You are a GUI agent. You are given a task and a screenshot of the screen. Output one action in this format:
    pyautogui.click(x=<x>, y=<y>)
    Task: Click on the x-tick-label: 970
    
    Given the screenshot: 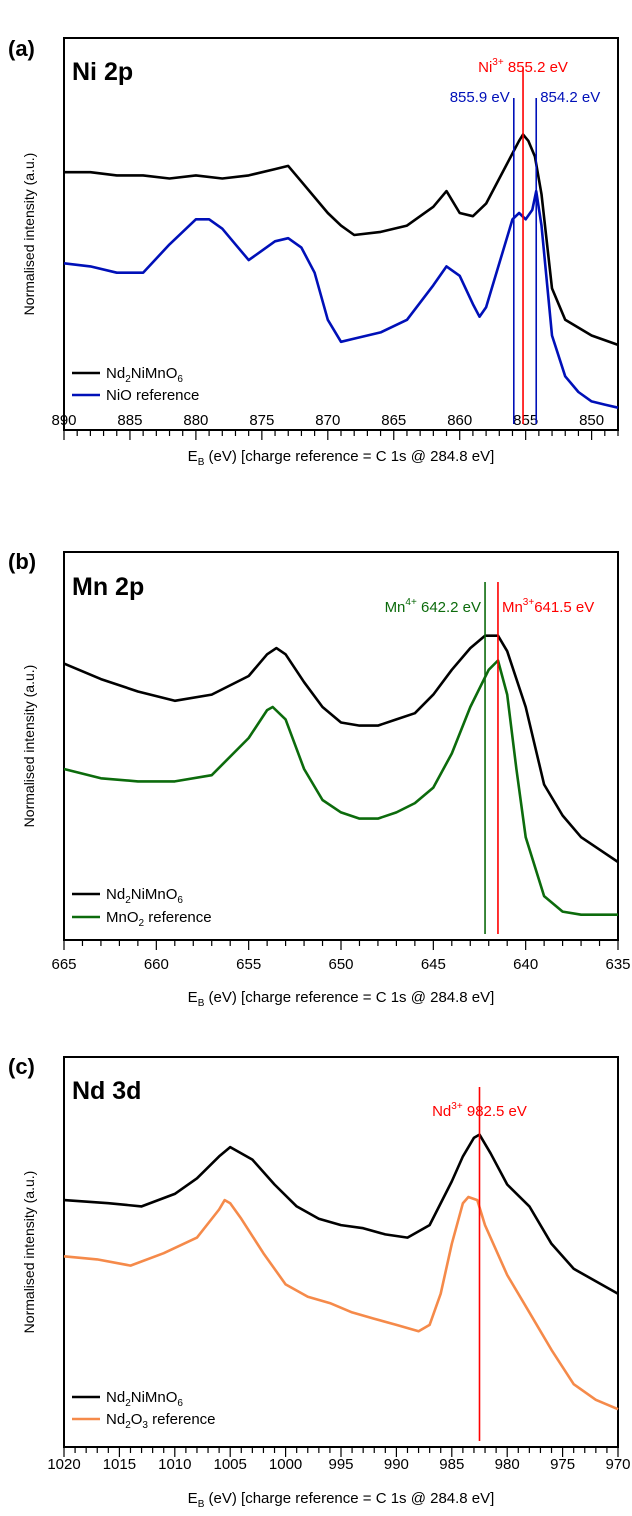 What is the action you would take?
    pyautogui.click(x=617, y=1464)
    